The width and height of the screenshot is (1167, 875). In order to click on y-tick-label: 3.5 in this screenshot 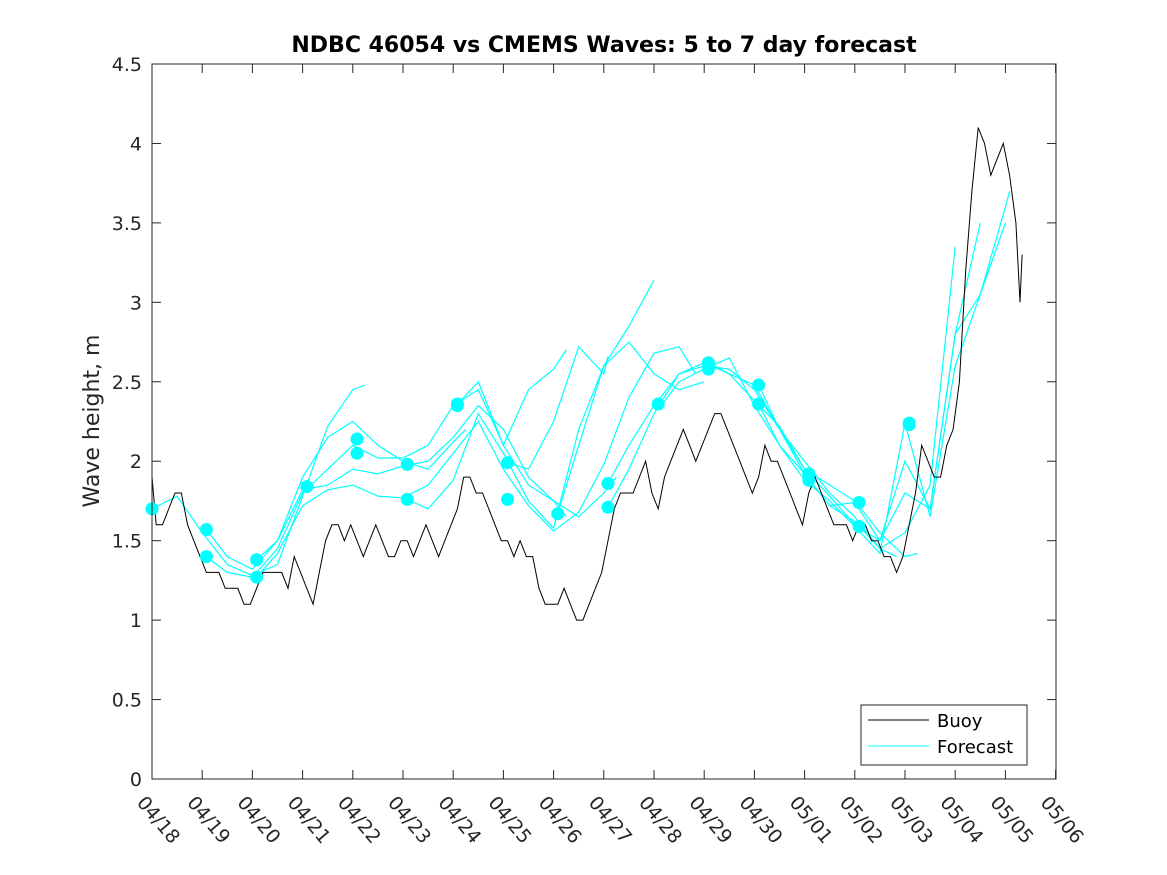, I will do `click(127, 224)`.